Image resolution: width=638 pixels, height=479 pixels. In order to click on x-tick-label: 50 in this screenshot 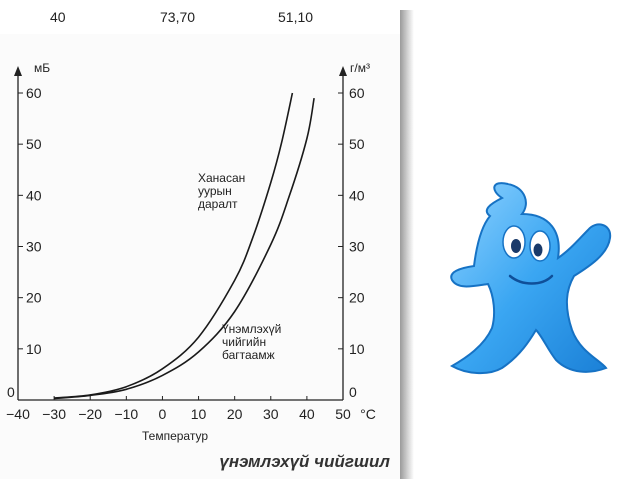, I will do `click(343, 414)`.